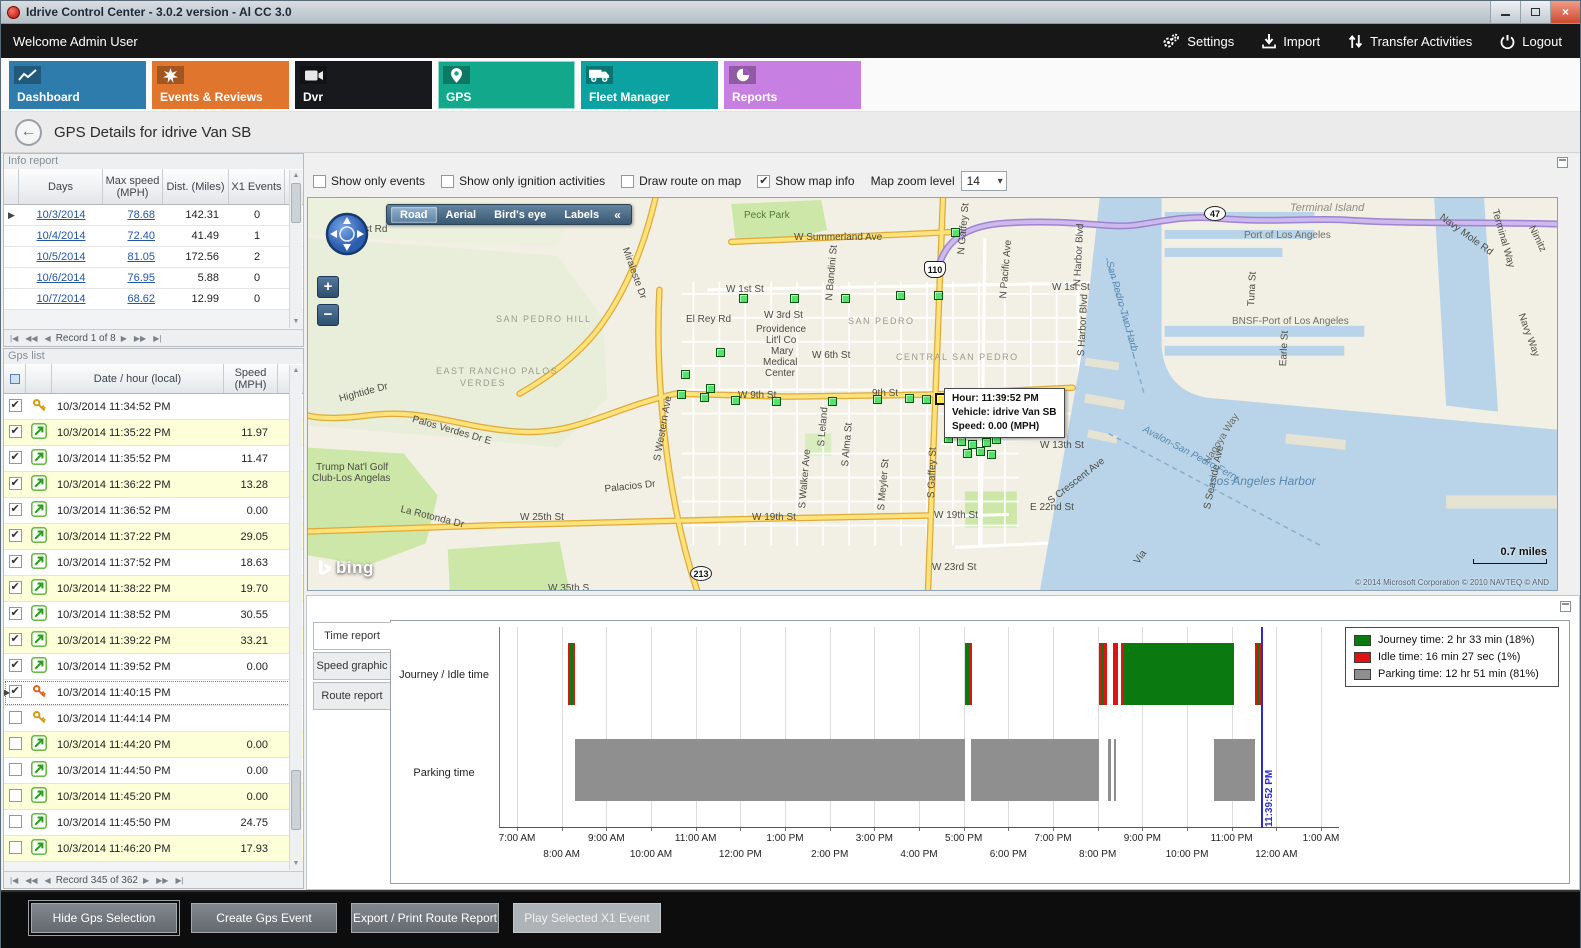 This screenshot has width=1581, height=948. I want to click on map-view-road: Road, so click(414, 214).